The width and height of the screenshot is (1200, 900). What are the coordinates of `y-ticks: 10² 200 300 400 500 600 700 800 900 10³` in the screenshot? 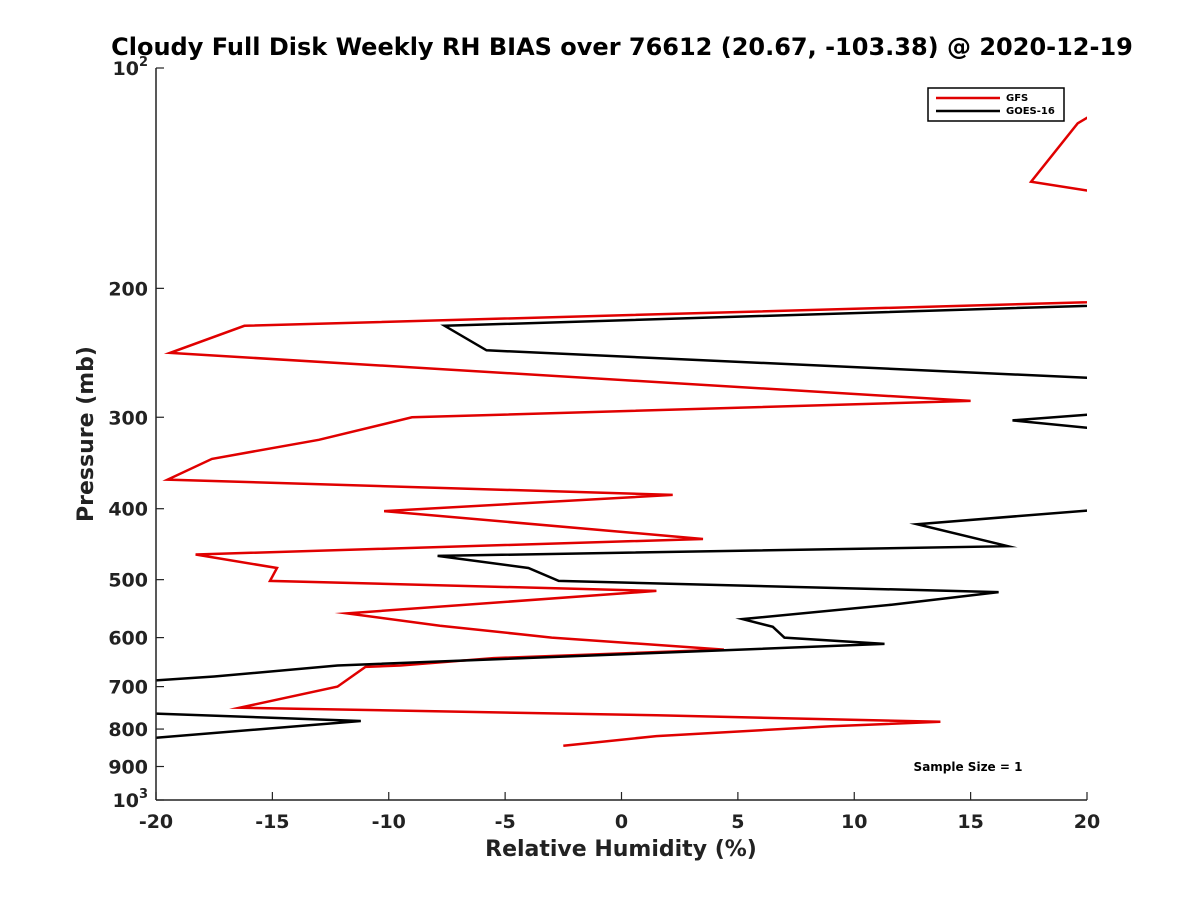 It's located at (136, 433).